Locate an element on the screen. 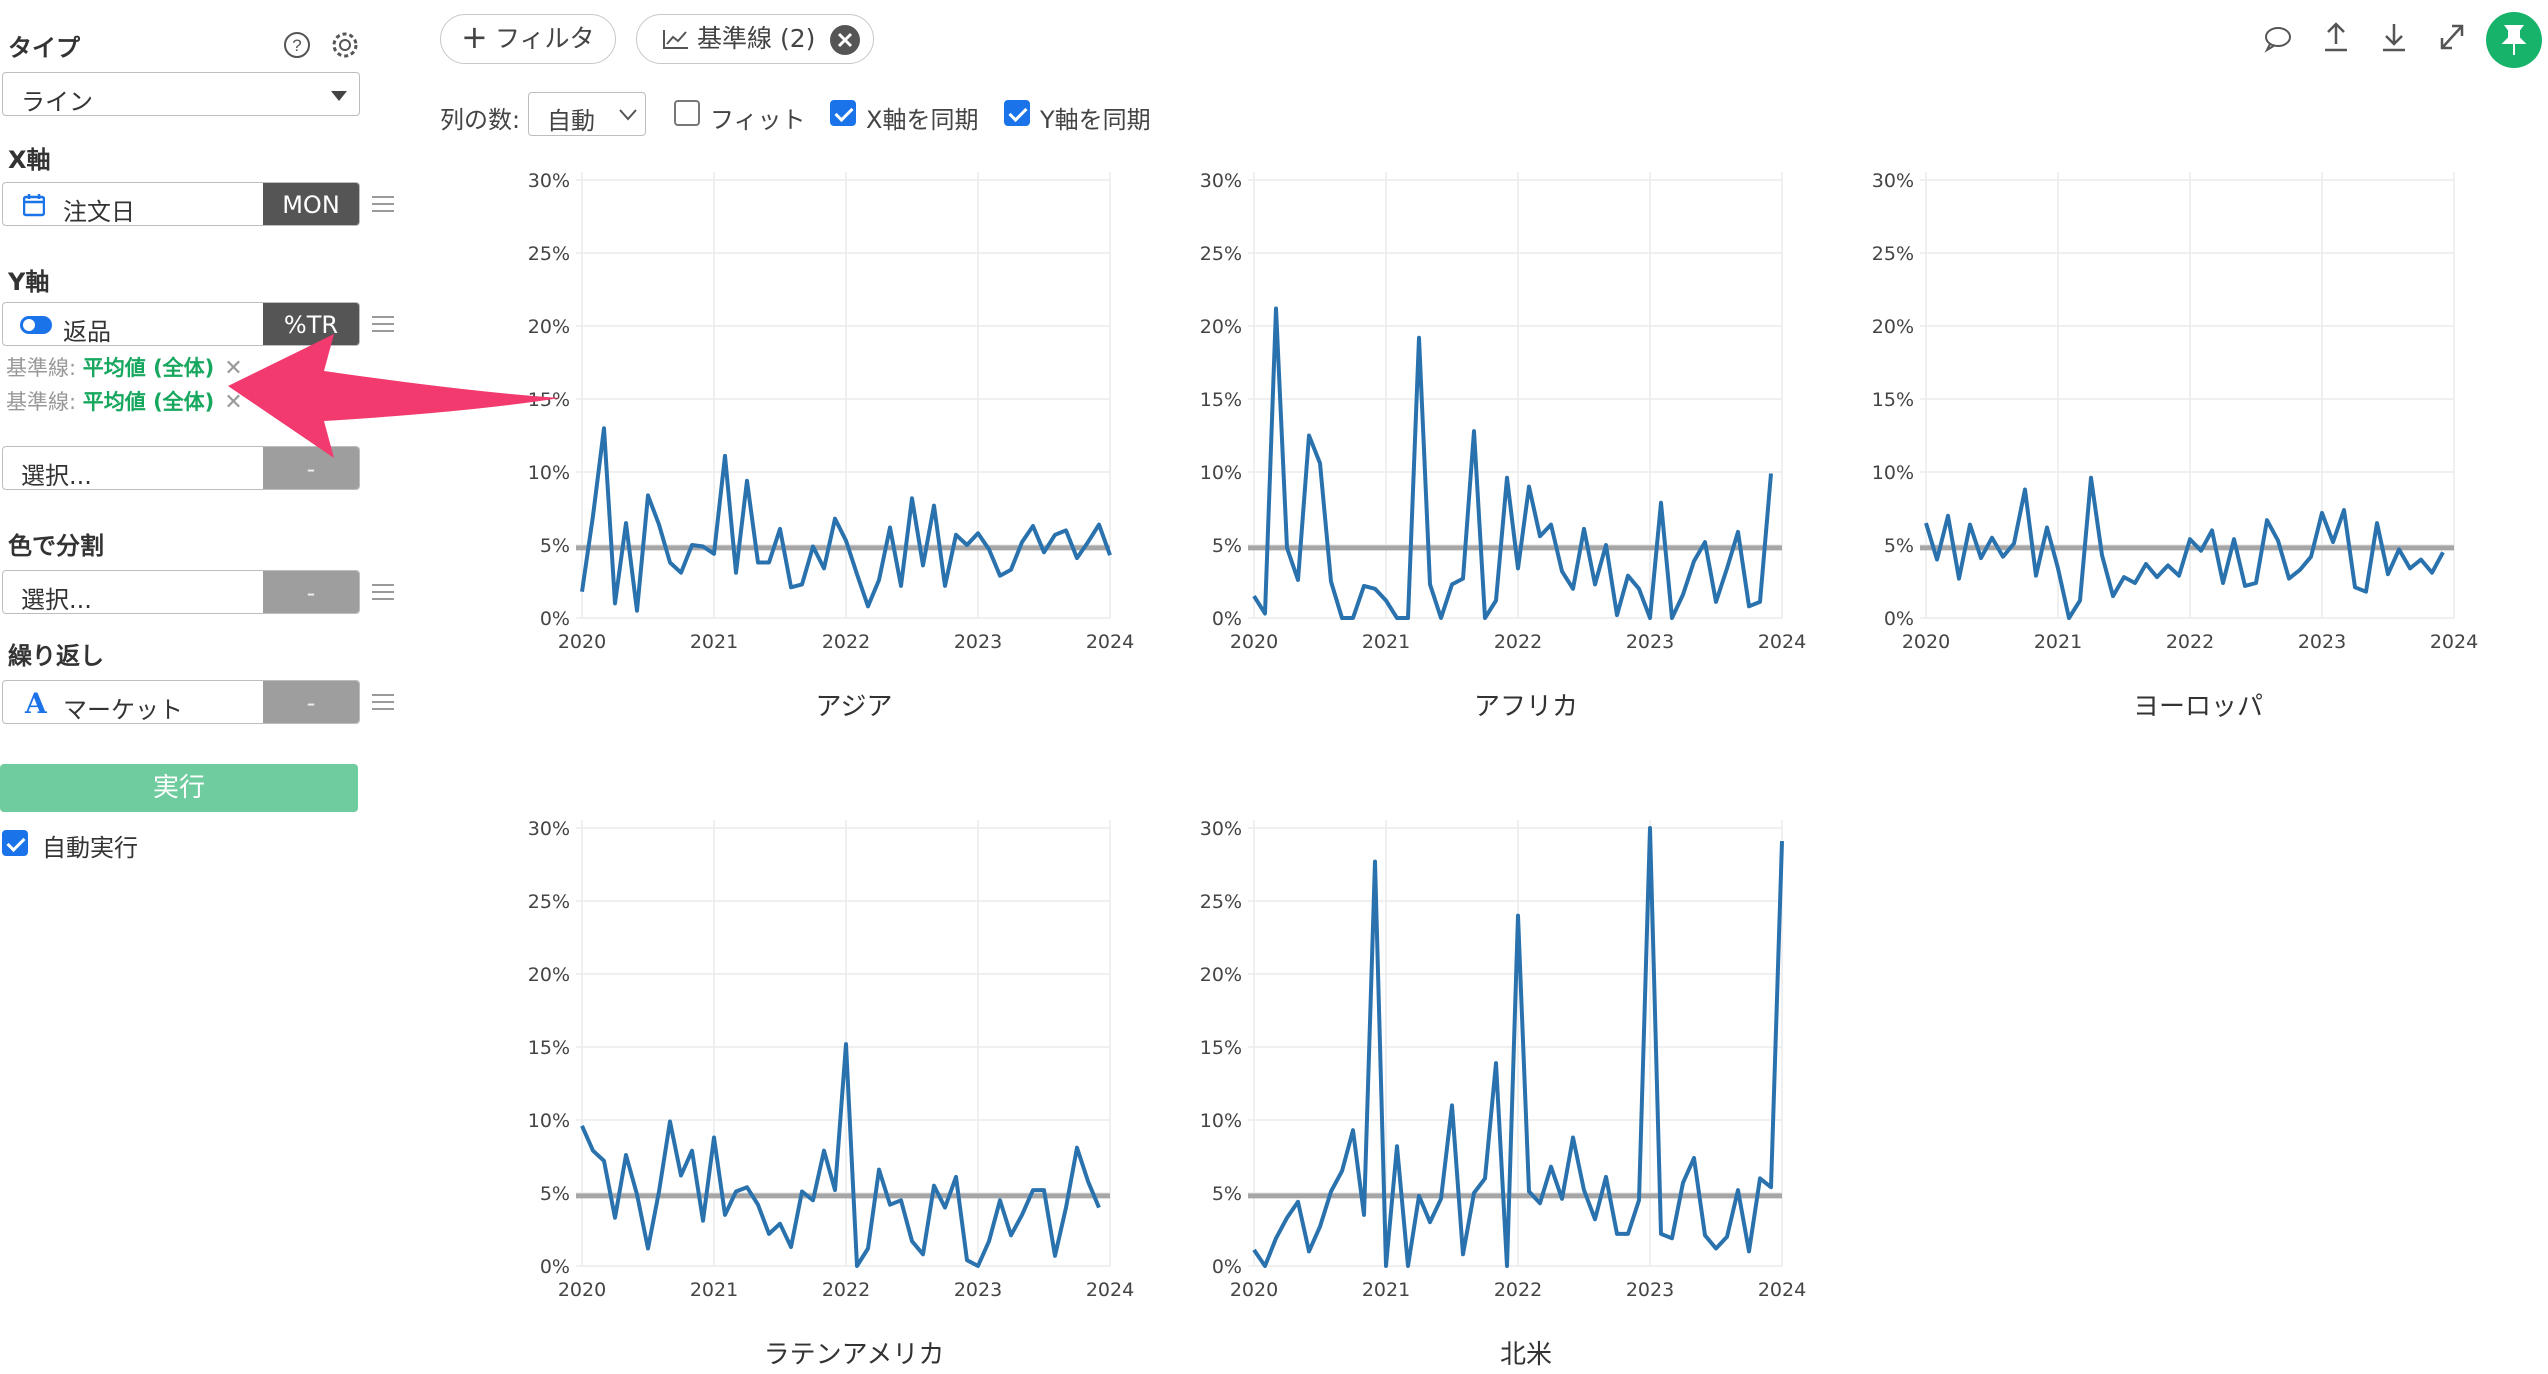 This screenshot has width=2548, height=1374. line-chart-panel: 0% 5% 10% 15% 20% 25% 30% 2020 2021 2022 2023 2024 is located at coordinates (1503, 411).